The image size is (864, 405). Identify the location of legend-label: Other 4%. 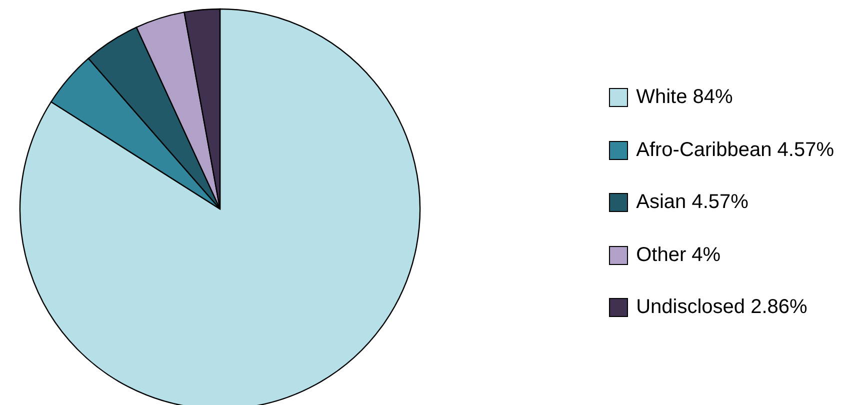
(678, 255).